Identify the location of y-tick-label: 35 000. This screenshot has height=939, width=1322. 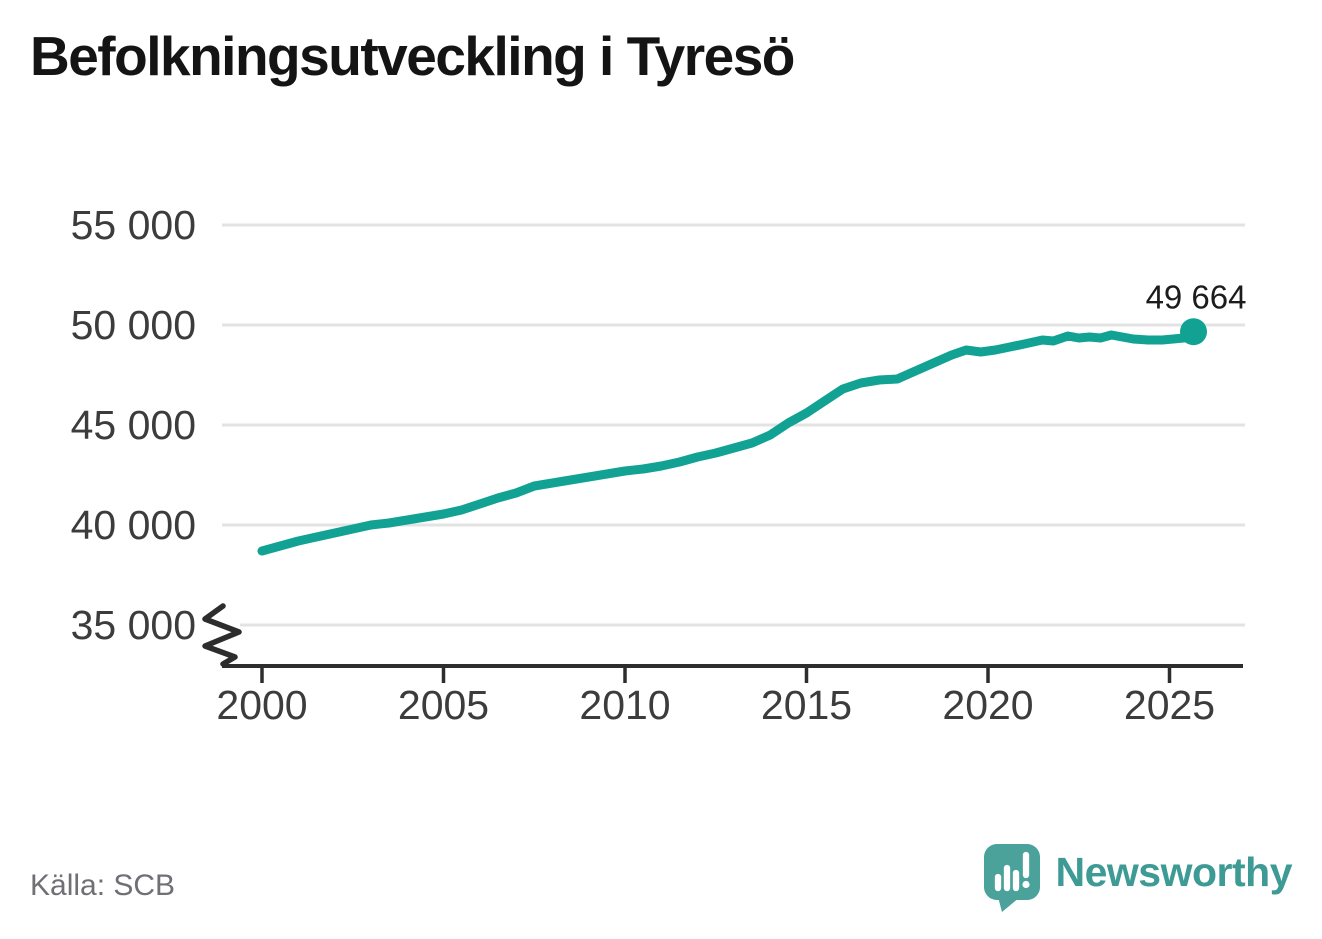
(133, 625).